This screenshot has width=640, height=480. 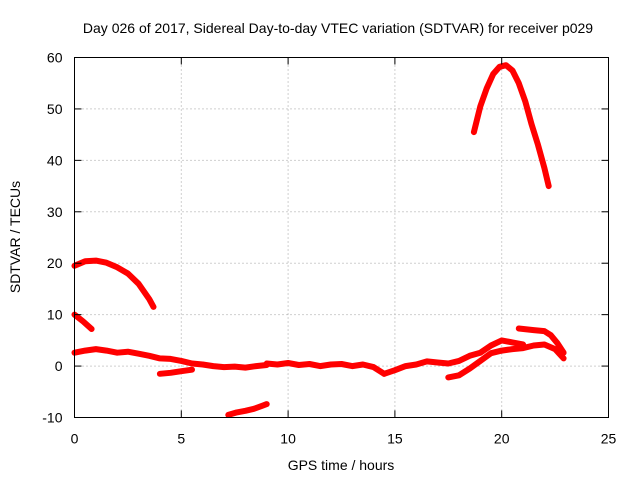 I want to click on series-arc-6-texture, so click(x=325, y=370).